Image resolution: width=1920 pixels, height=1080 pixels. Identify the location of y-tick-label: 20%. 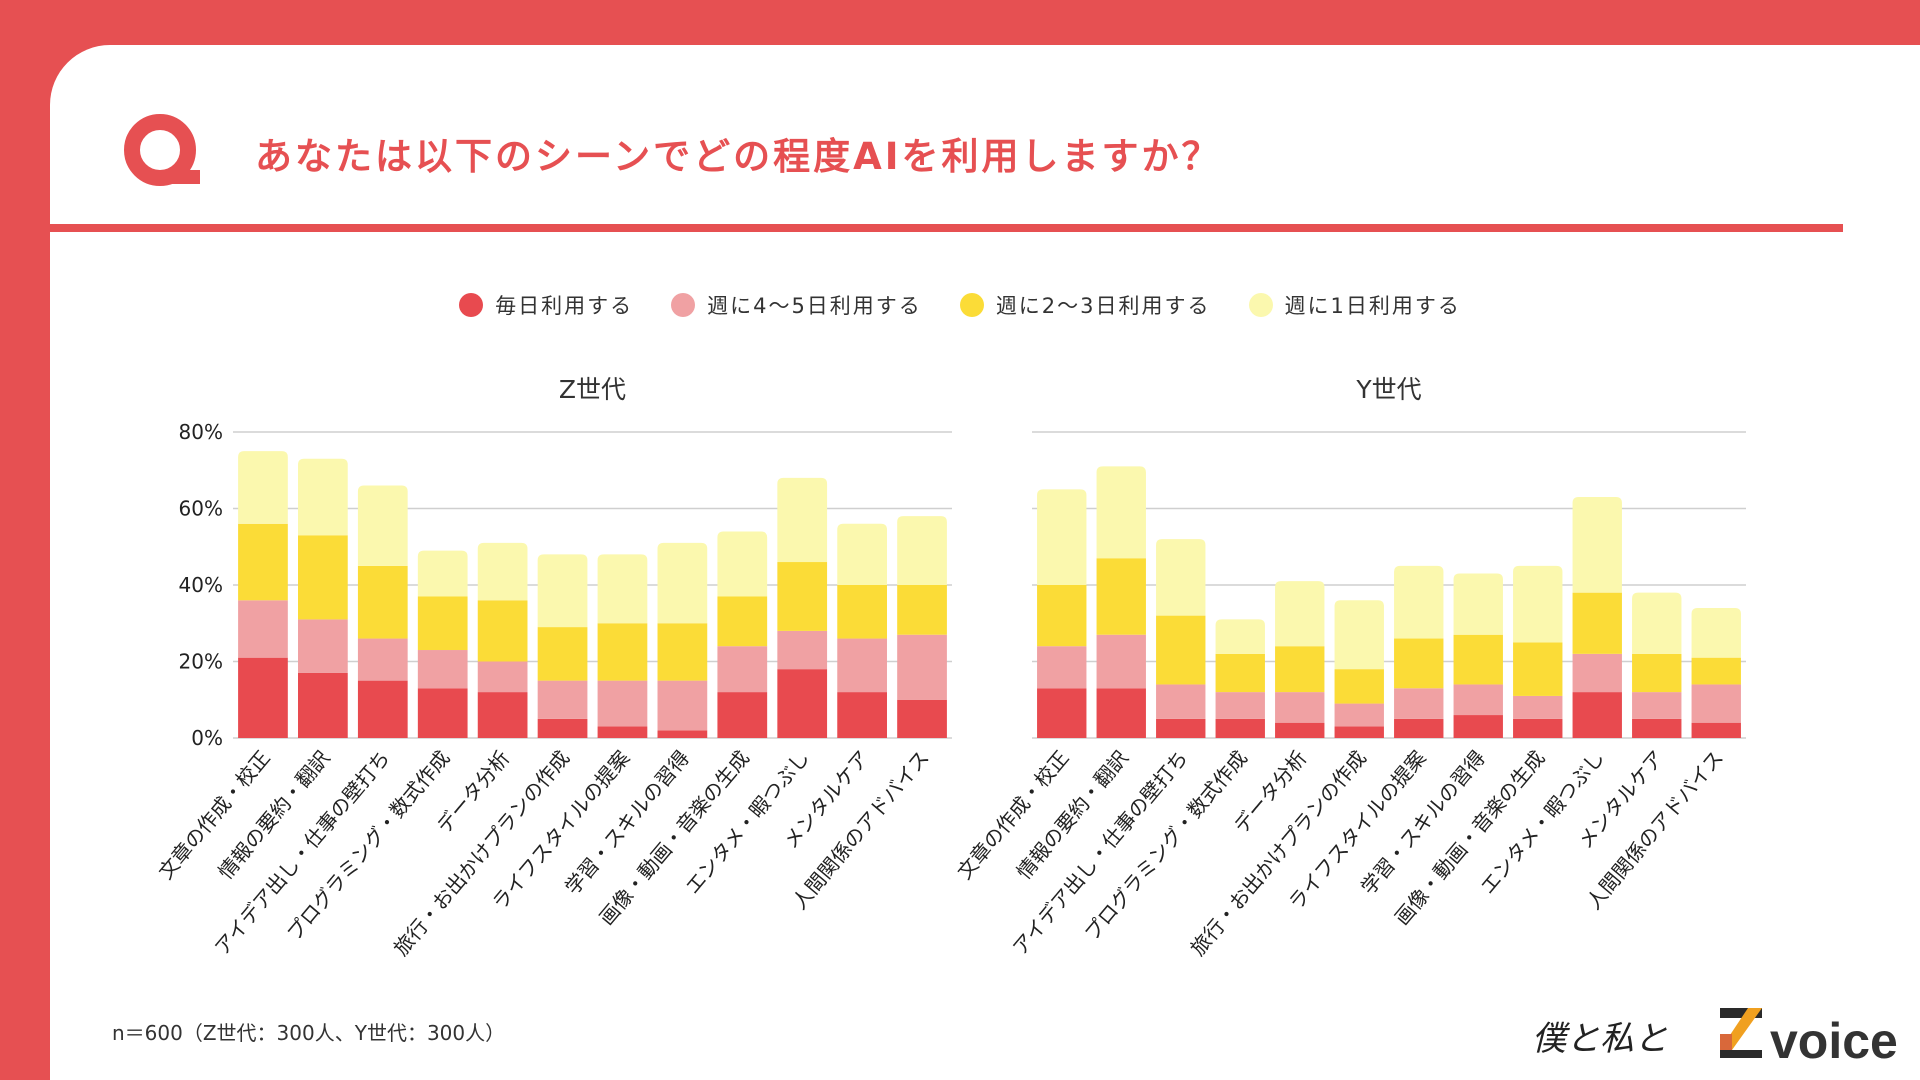
(201, 662).